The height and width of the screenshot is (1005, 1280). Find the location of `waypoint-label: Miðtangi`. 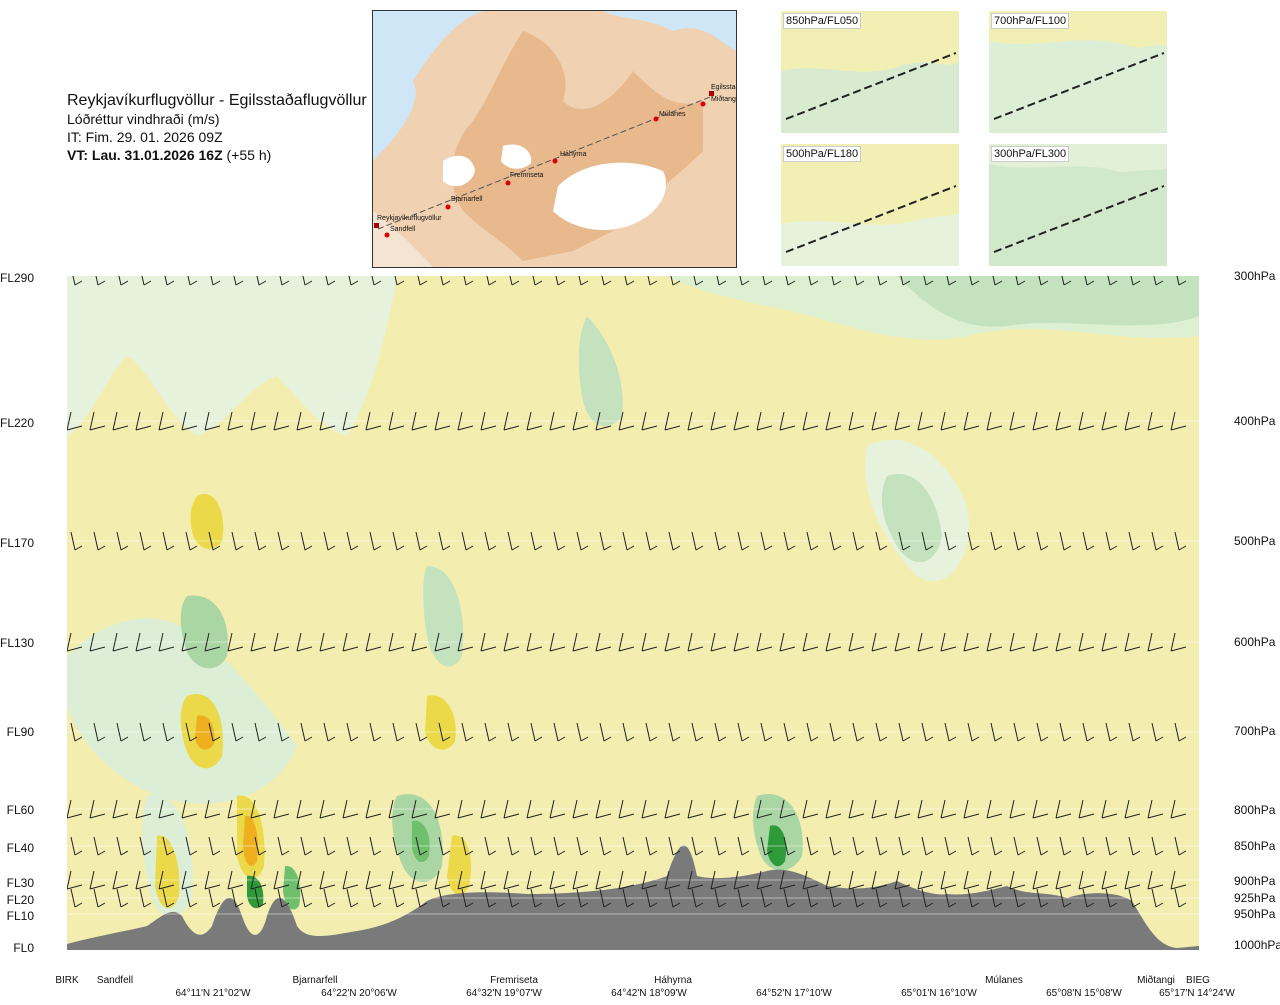

waypoint-label: Miðtangi is located at coordinates (1156, 980).